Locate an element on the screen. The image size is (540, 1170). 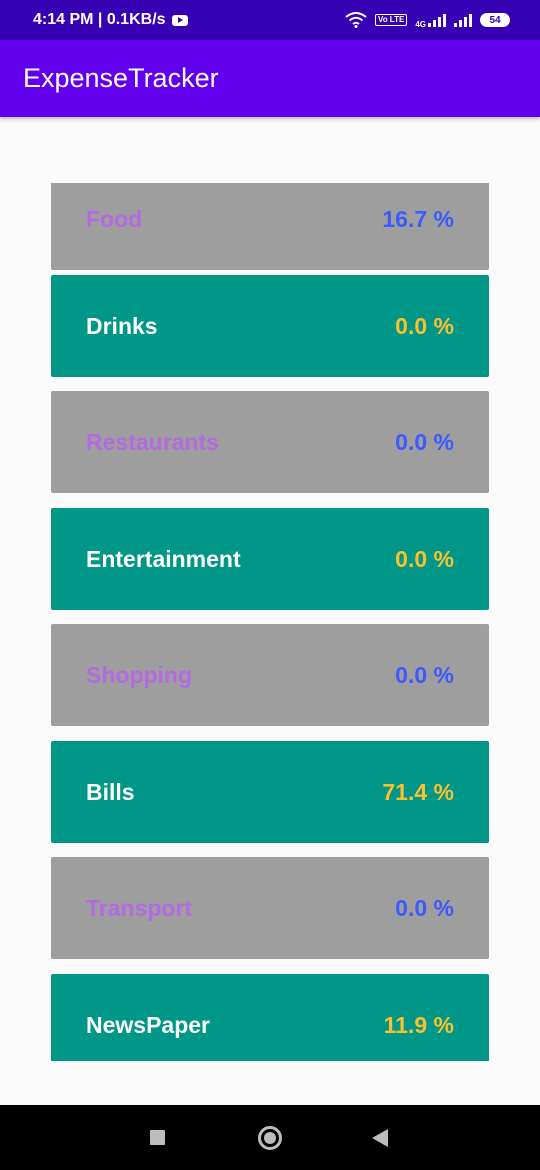
category-row-shopping: Shopping 0.0 % is located at coordinates (270, 675).